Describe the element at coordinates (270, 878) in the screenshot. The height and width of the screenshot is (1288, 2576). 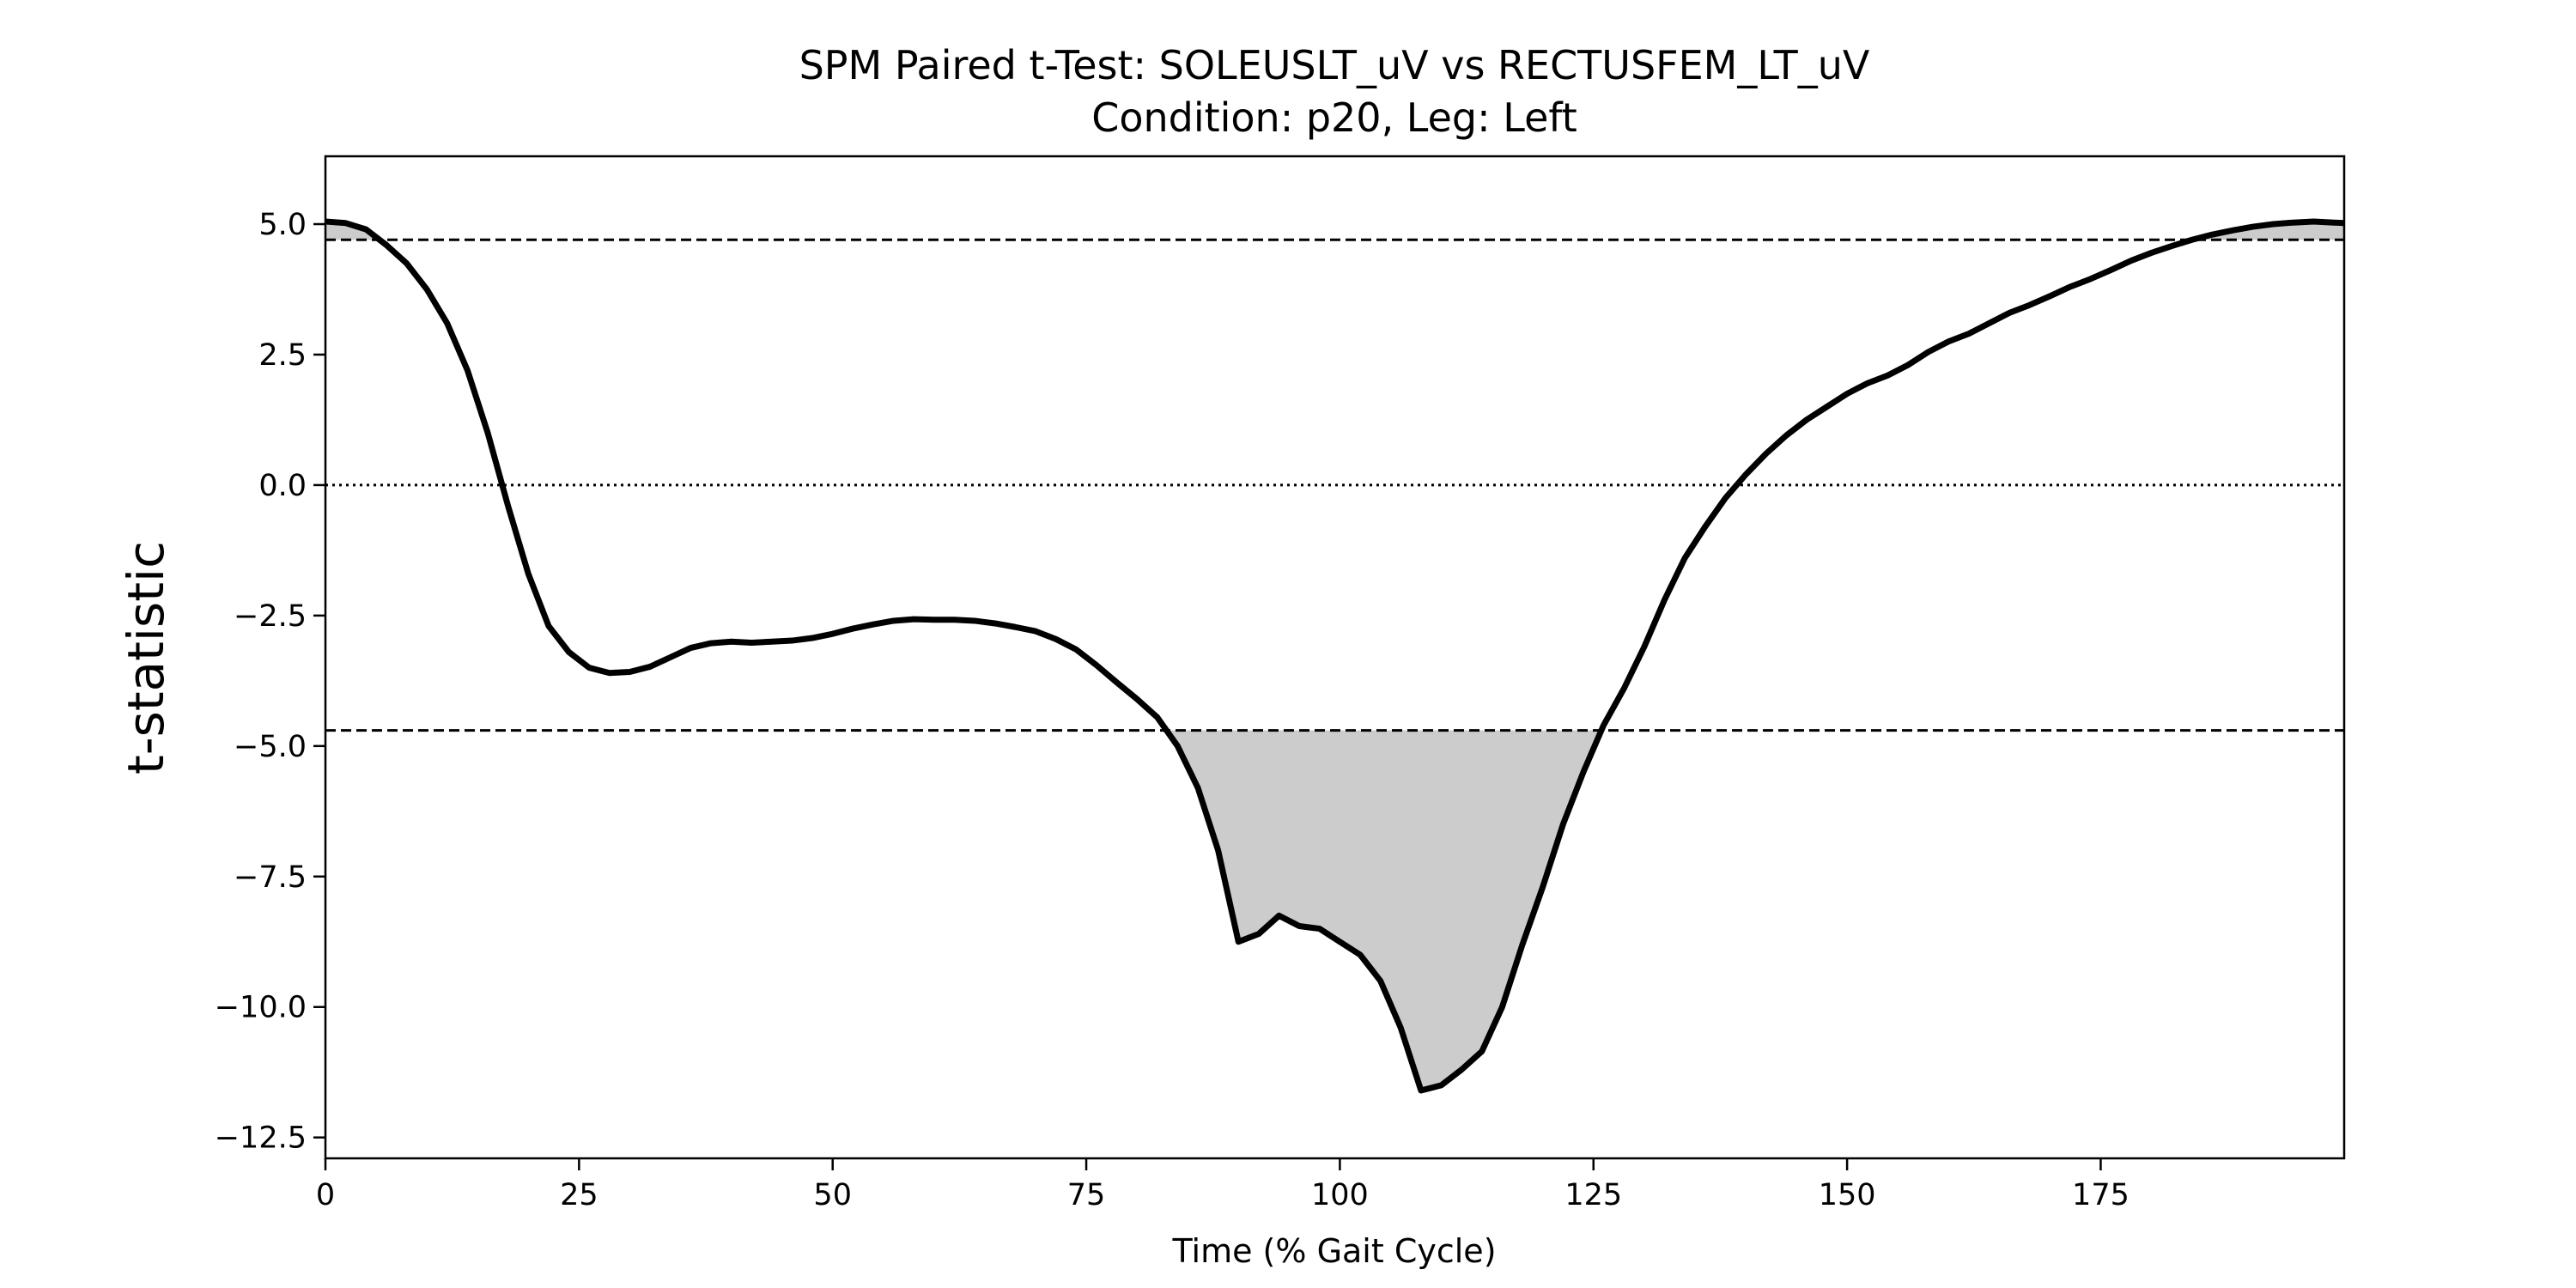
I see `y-tick-label: −7.5` at that location.